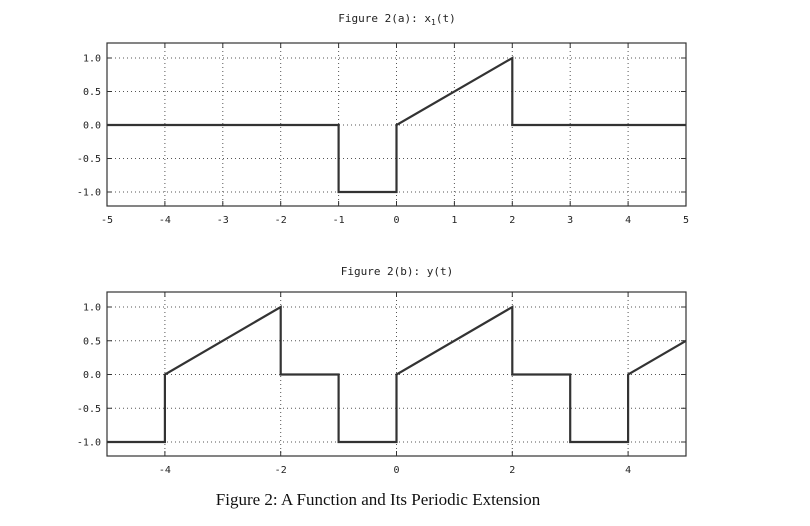 This screenshot has width=810, height=526. I want to click on plot-a-title-suffix: (t), so click(445, 18).